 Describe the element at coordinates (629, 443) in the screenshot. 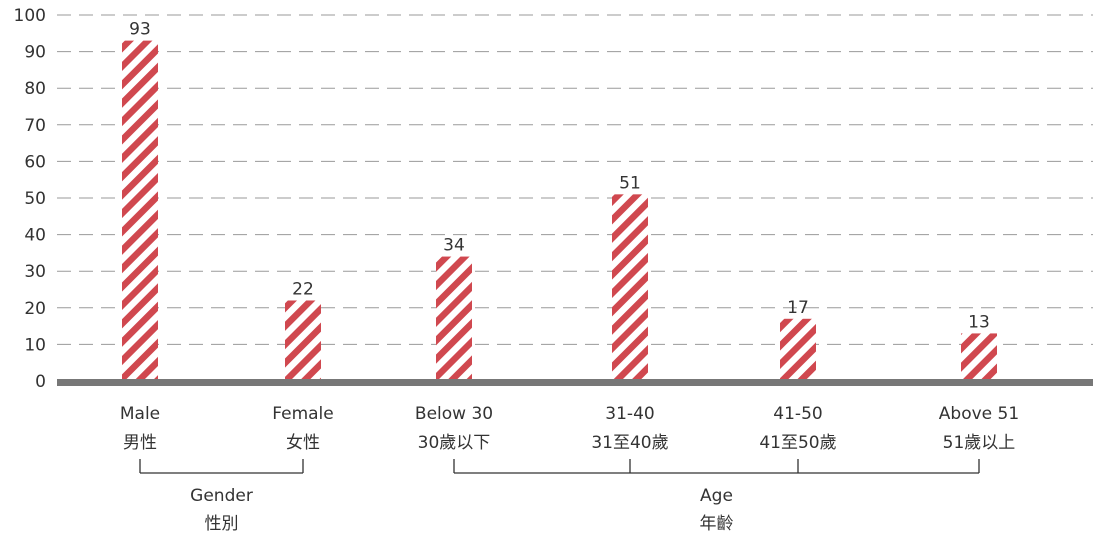

I see `category-label-zh: 31至40歲` at that location.